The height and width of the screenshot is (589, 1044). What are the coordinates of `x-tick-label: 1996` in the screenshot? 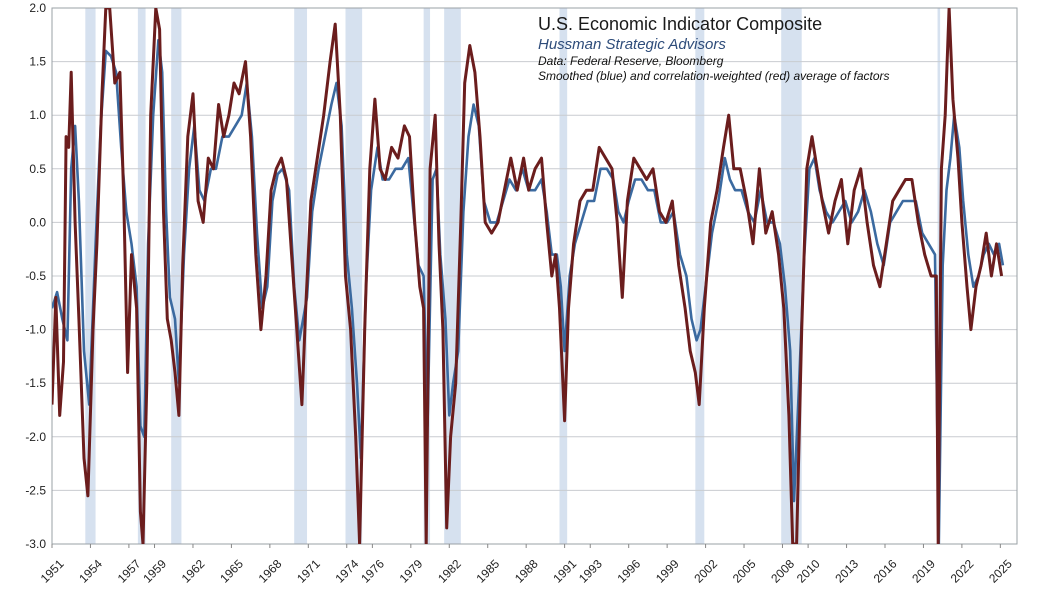 It's located at (628, 571).